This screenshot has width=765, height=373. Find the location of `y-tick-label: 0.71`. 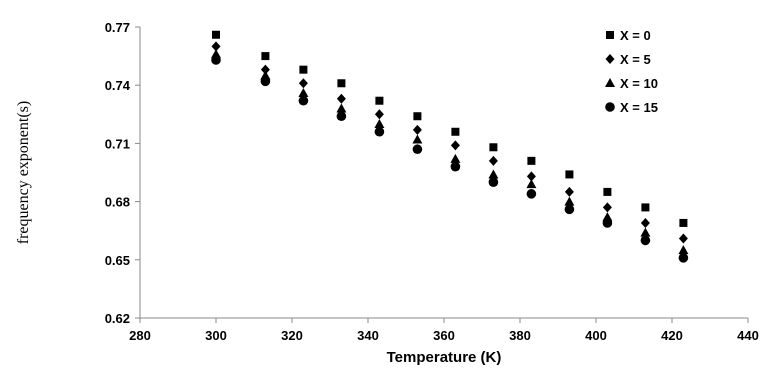

y-tick-label: 0.71 is located at coordinates (117, 143).